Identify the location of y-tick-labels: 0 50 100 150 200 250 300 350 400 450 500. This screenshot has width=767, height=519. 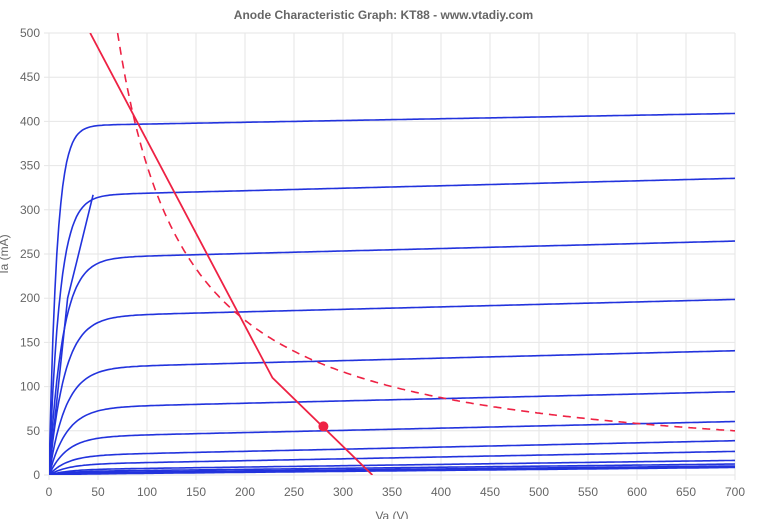
(30, 254).